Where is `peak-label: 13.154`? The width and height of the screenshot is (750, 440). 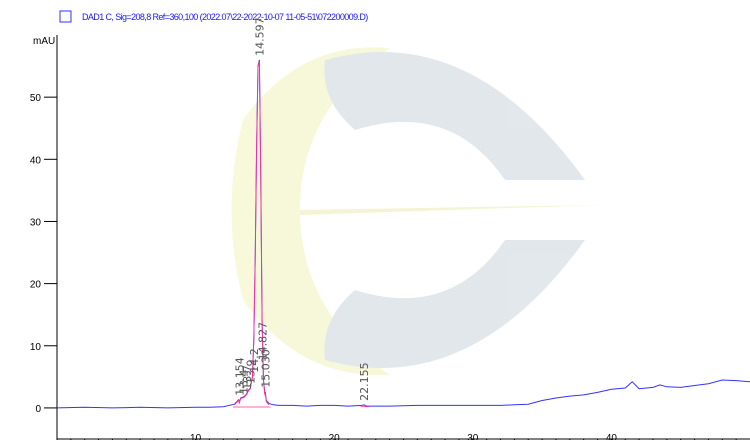
peak-label: 13.154 is located at coordinates (239, 376).